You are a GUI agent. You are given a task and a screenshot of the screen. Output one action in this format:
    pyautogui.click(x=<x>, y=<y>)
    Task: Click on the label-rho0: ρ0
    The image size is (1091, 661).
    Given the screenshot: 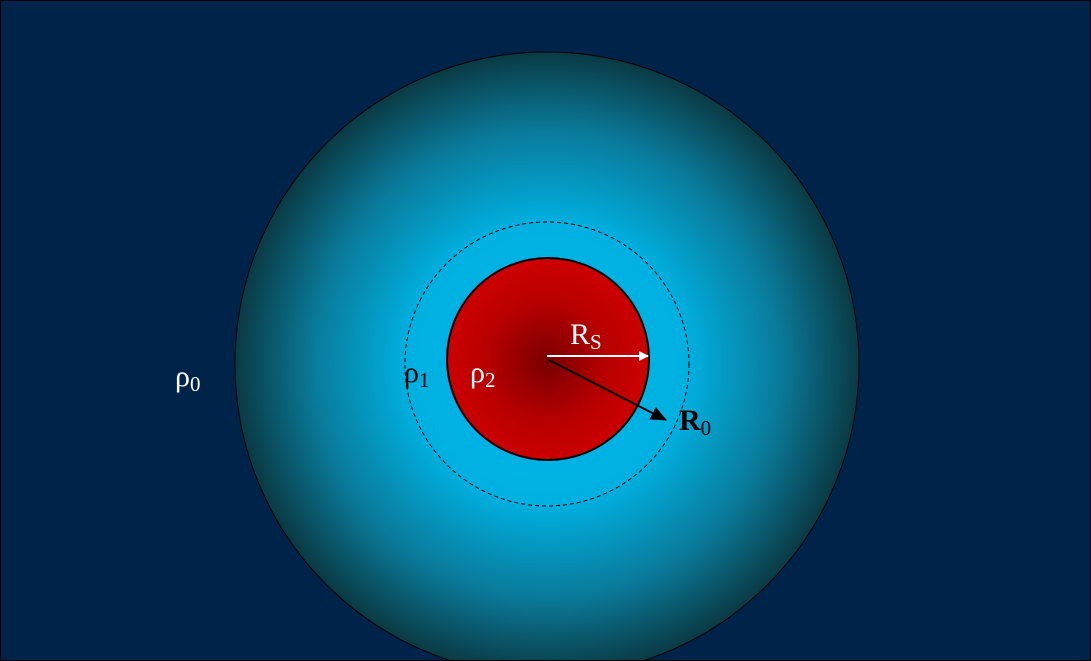 What is the action you would take?
    pyautogui.click(x=187, y=378)
    